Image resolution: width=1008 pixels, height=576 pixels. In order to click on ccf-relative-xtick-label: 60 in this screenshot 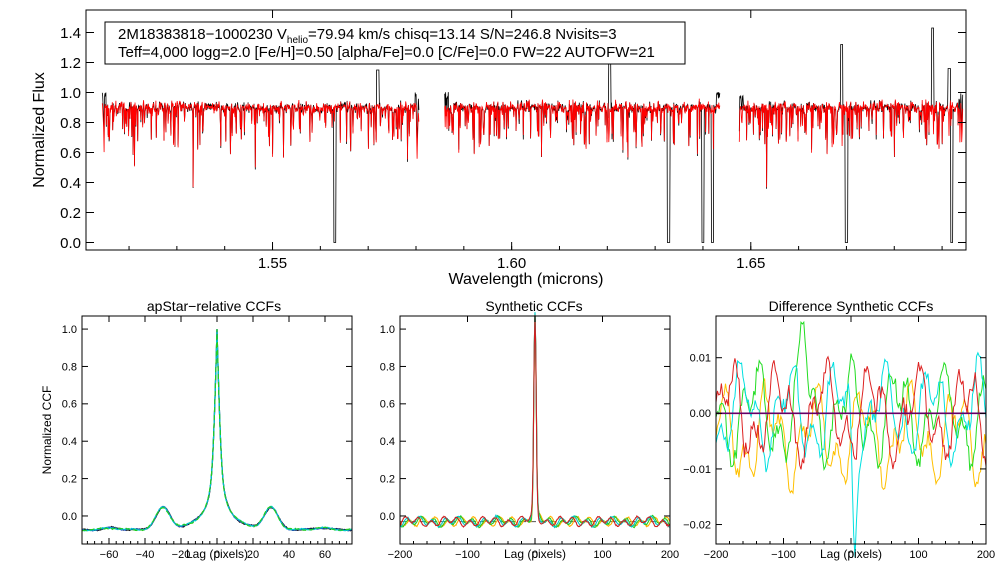, I will do `click(325, 555)`.